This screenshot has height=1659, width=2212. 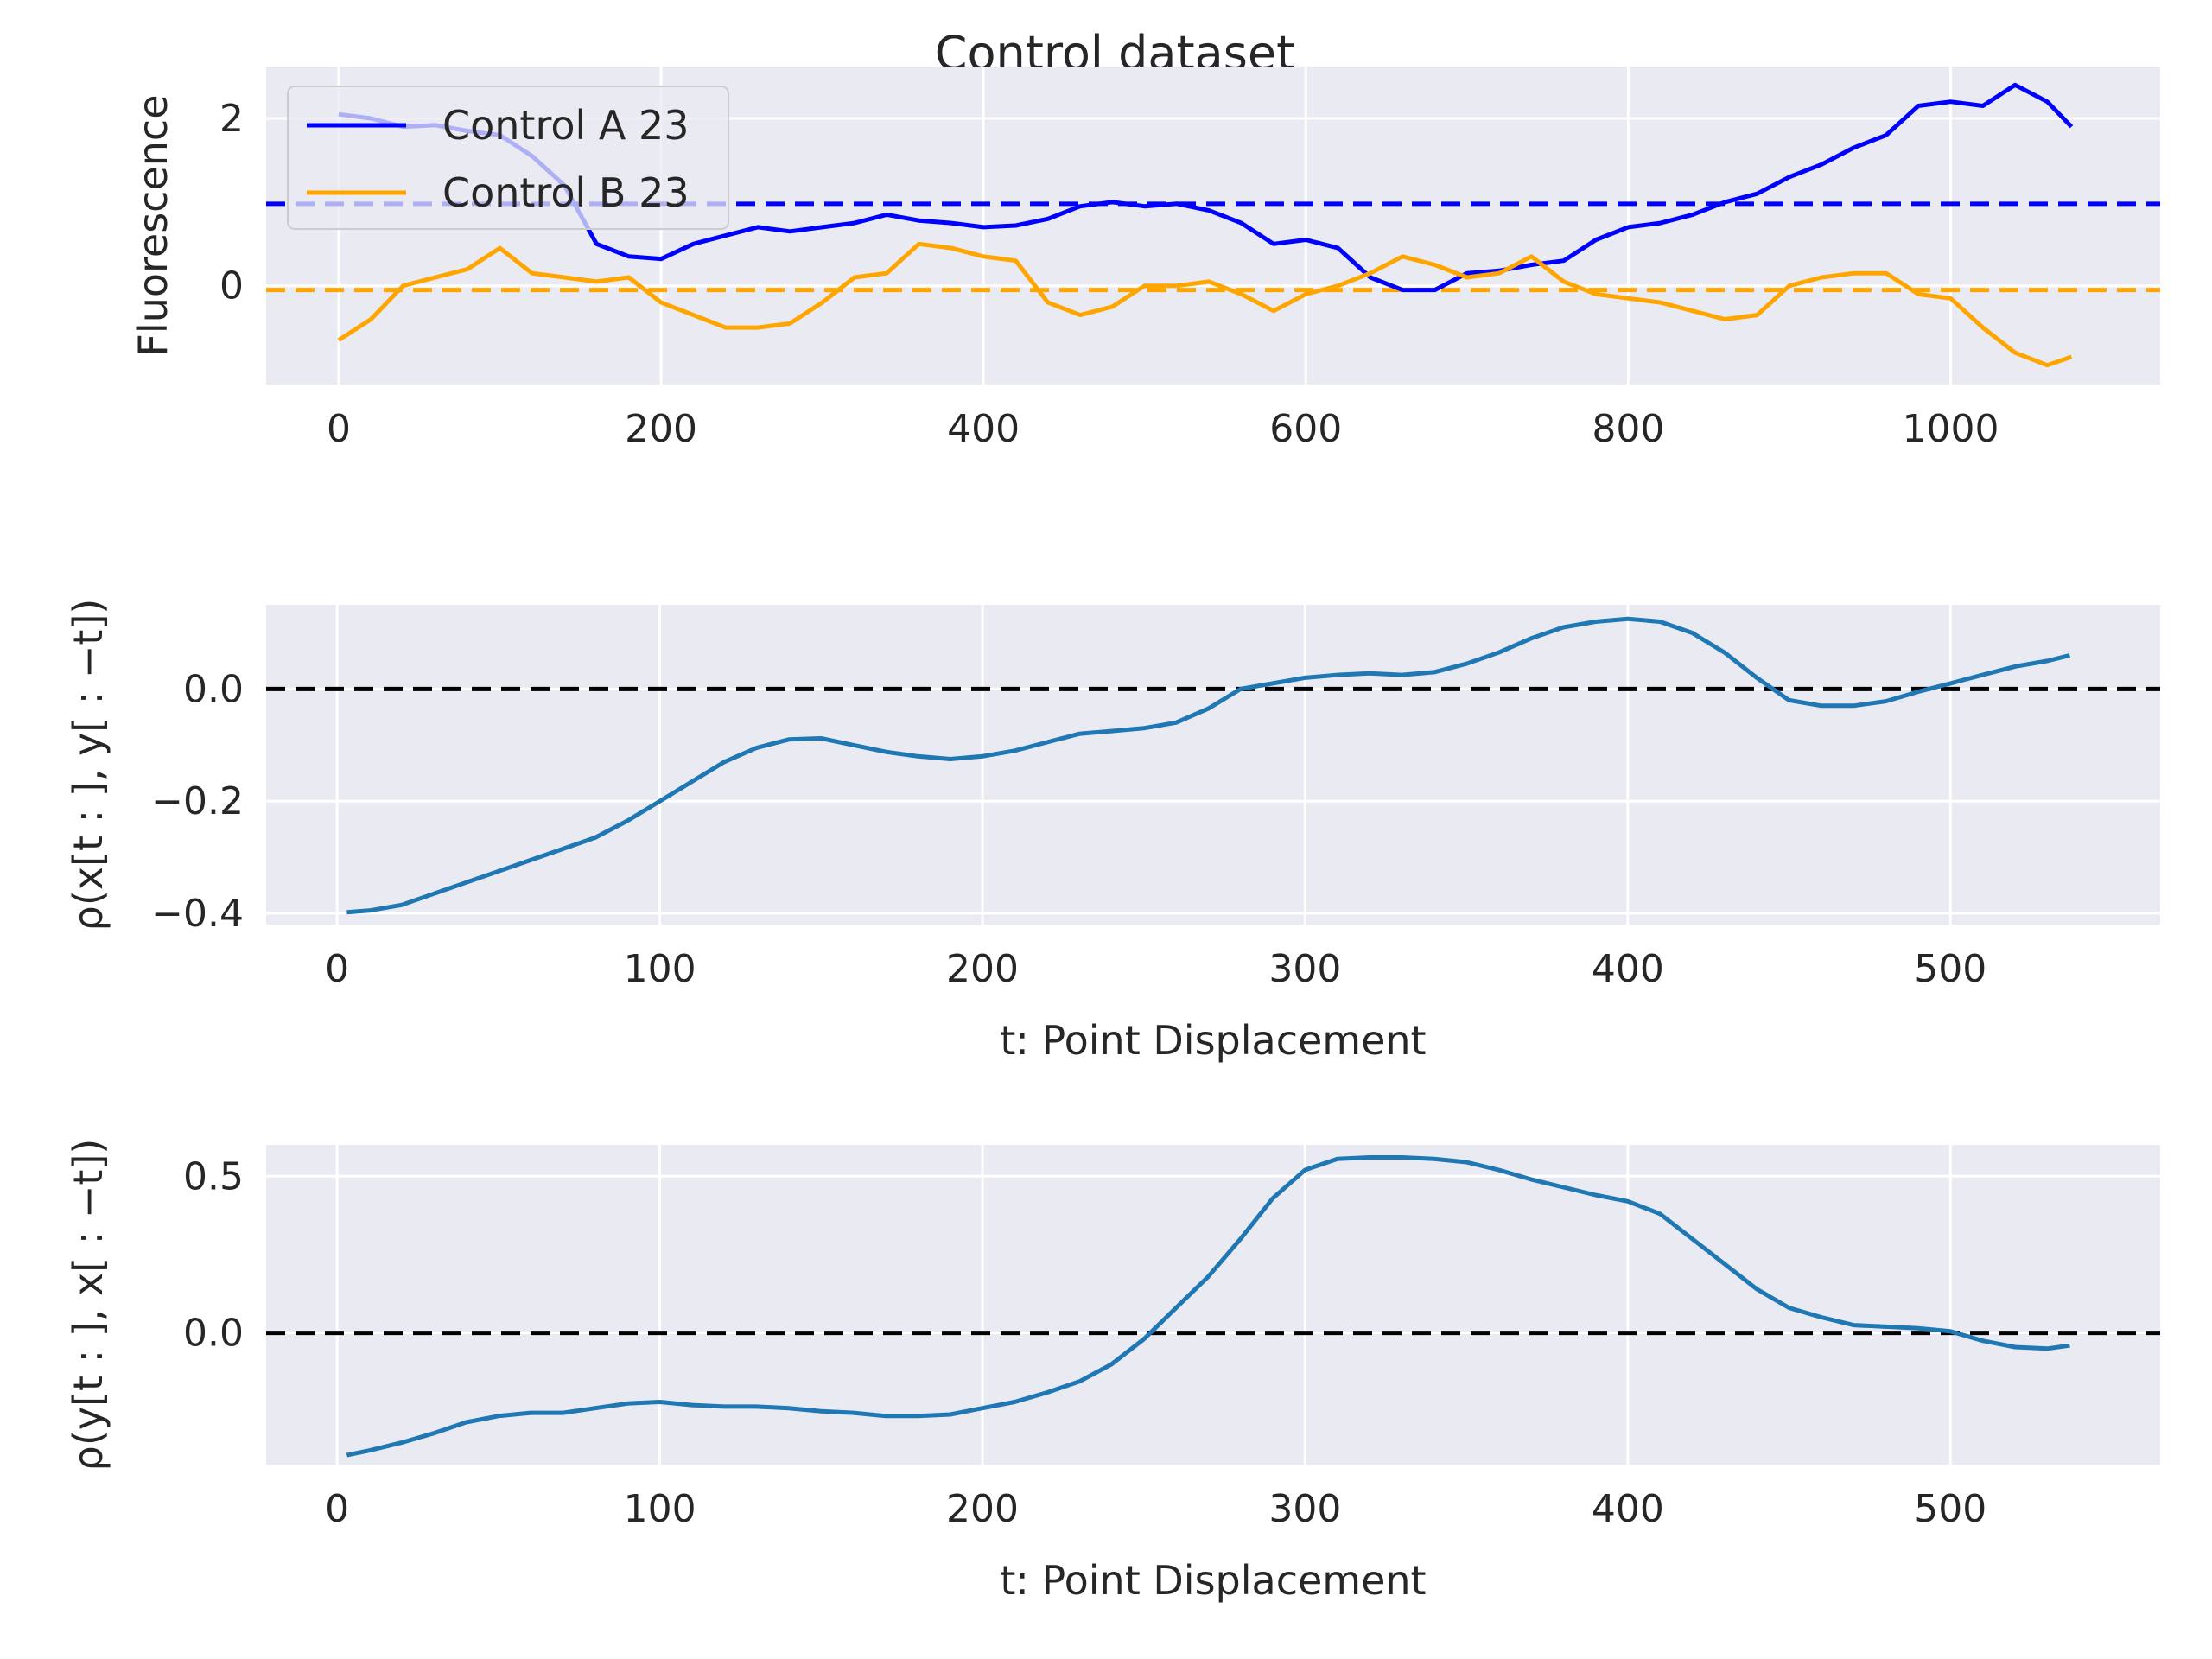 I want to click on legend: Control A 23 Control B 23, so click(x=508, y=158).